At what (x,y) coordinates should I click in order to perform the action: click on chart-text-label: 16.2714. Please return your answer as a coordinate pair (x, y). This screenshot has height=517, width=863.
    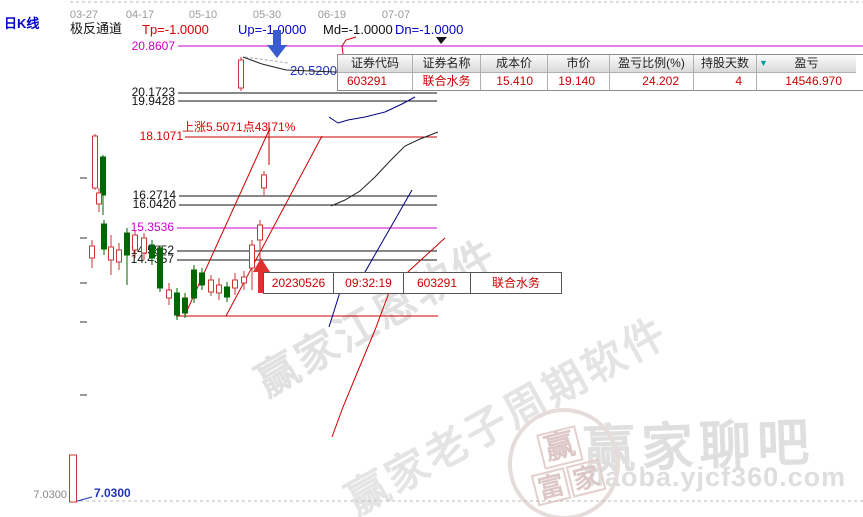
    Looking at the image, I should click on (154, 195).